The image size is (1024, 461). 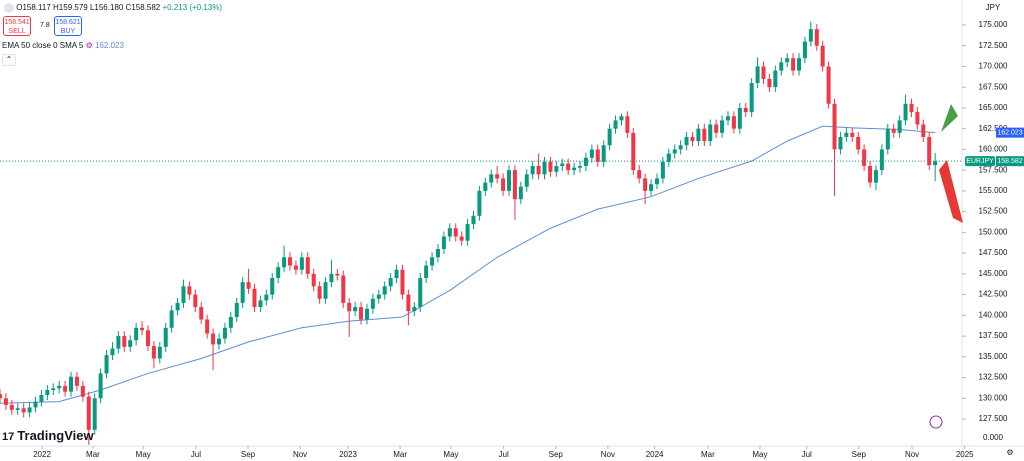 What do you see at coordinates (68, 26) in the screenshot?
I see `buy-button: 158.621 BUY` at bounding box center [68, 26].